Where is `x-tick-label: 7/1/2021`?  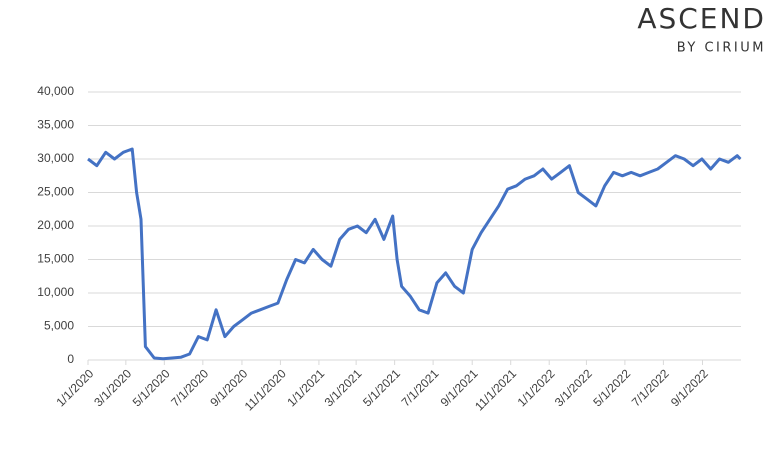 x-tick-label: 7/1/2021 is located at coordinates (420, 387).